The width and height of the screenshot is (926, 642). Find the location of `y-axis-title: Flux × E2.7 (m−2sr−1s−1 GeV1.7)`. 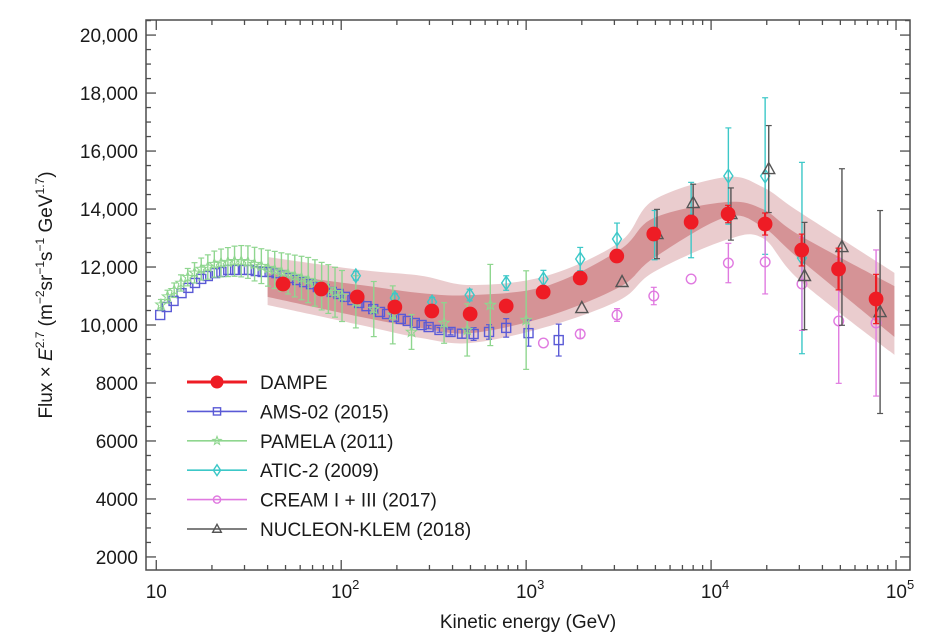

y-axis-title: Flux × E2.7 (m−2sr−1s−1 GeV1.7) is located at coordinates (45, 294).